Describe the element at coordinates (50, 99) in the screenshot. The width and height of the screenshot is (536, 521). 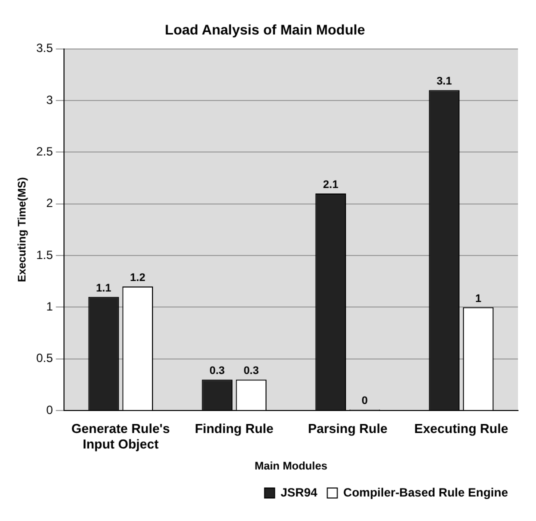
I see `y-tick-label: 3` at that location.